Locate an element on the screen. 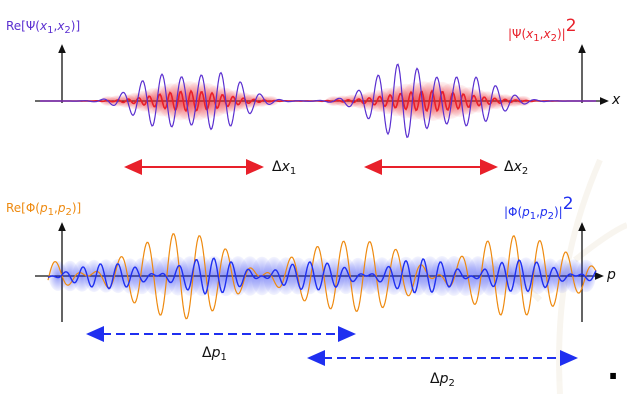 The width and height of the screenshot is (627, 394). momentum-probability-label: |Φ(p1,p2)|2 is located at coordinates (539, 208).